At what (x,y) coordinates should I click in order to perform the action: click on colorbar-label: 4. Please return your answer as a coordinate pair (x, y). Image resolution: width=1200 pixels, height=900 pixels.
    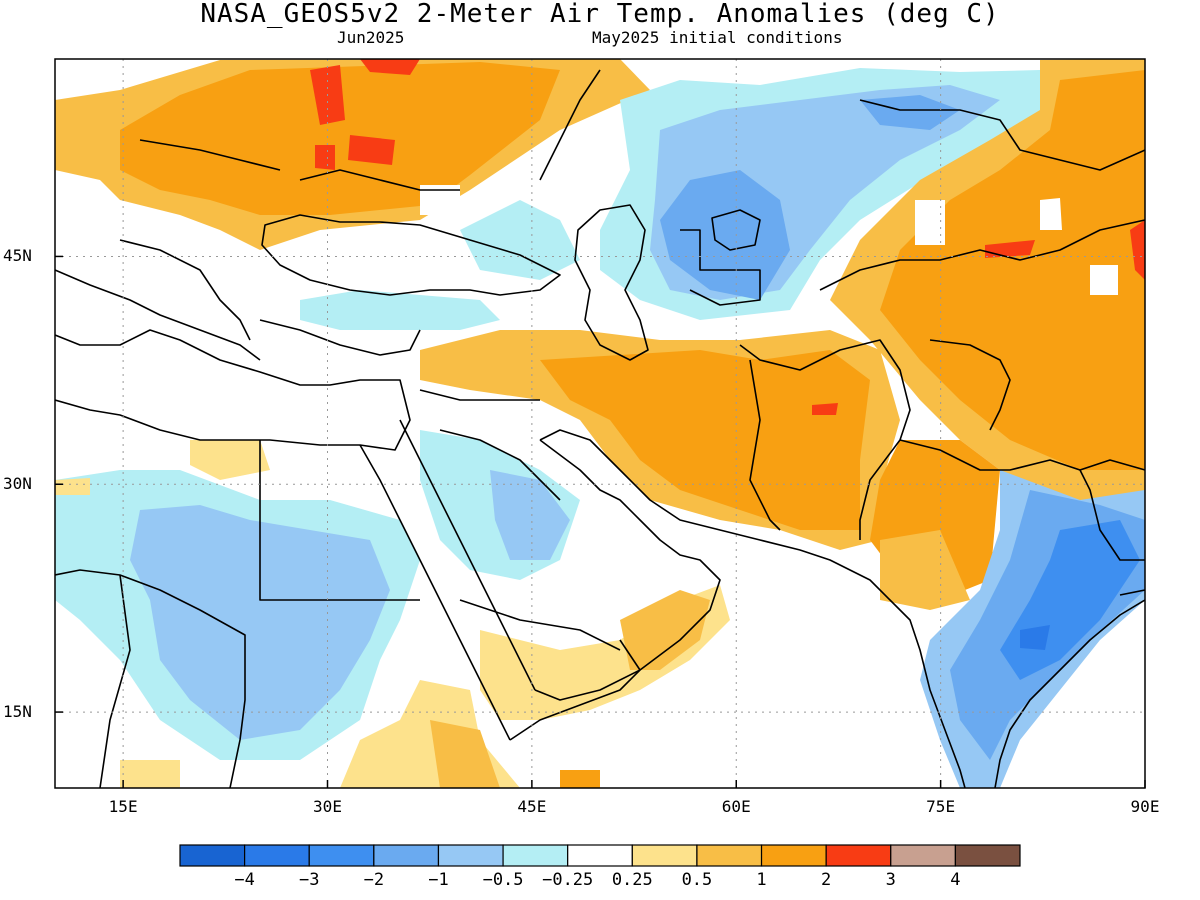
    Looking at the image, I should click on (955, 880).